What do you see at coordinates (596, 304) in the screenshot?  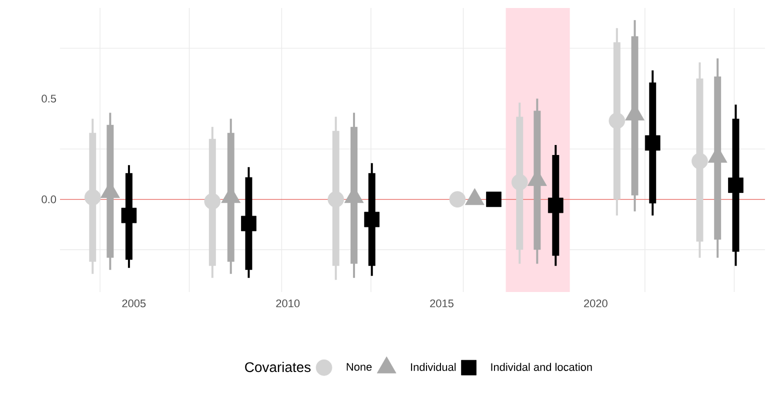 I see `x-tick-label: 2020` at bounding box center [596, 304].